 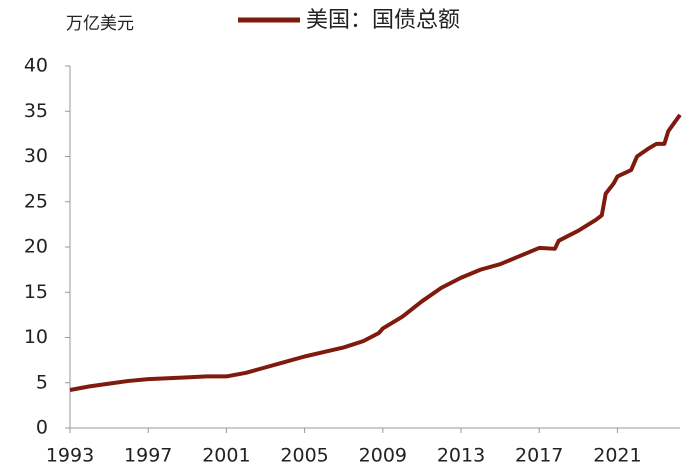 I want to click on x-tick-label: 2017, so click(x=539, y=456).